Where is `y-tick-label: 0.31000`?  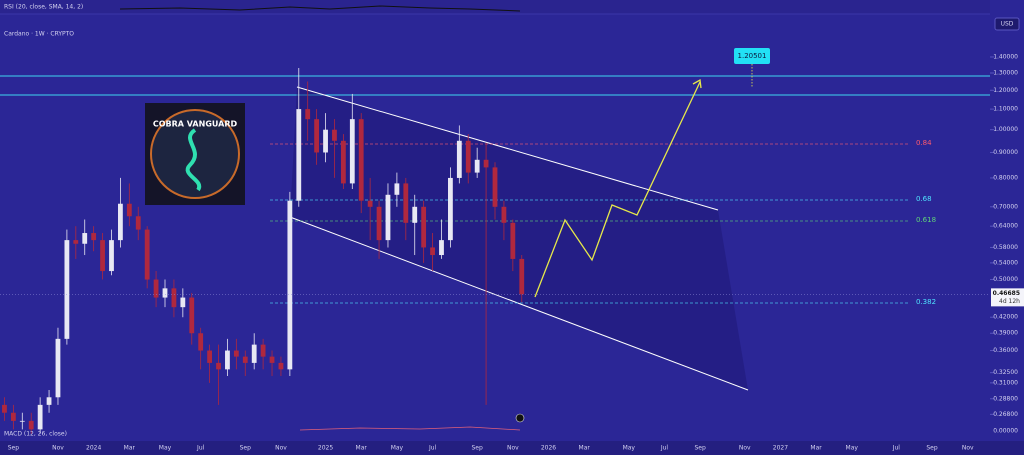
y-tick-label: 0.31000 is located at coordinates (1005, 382).